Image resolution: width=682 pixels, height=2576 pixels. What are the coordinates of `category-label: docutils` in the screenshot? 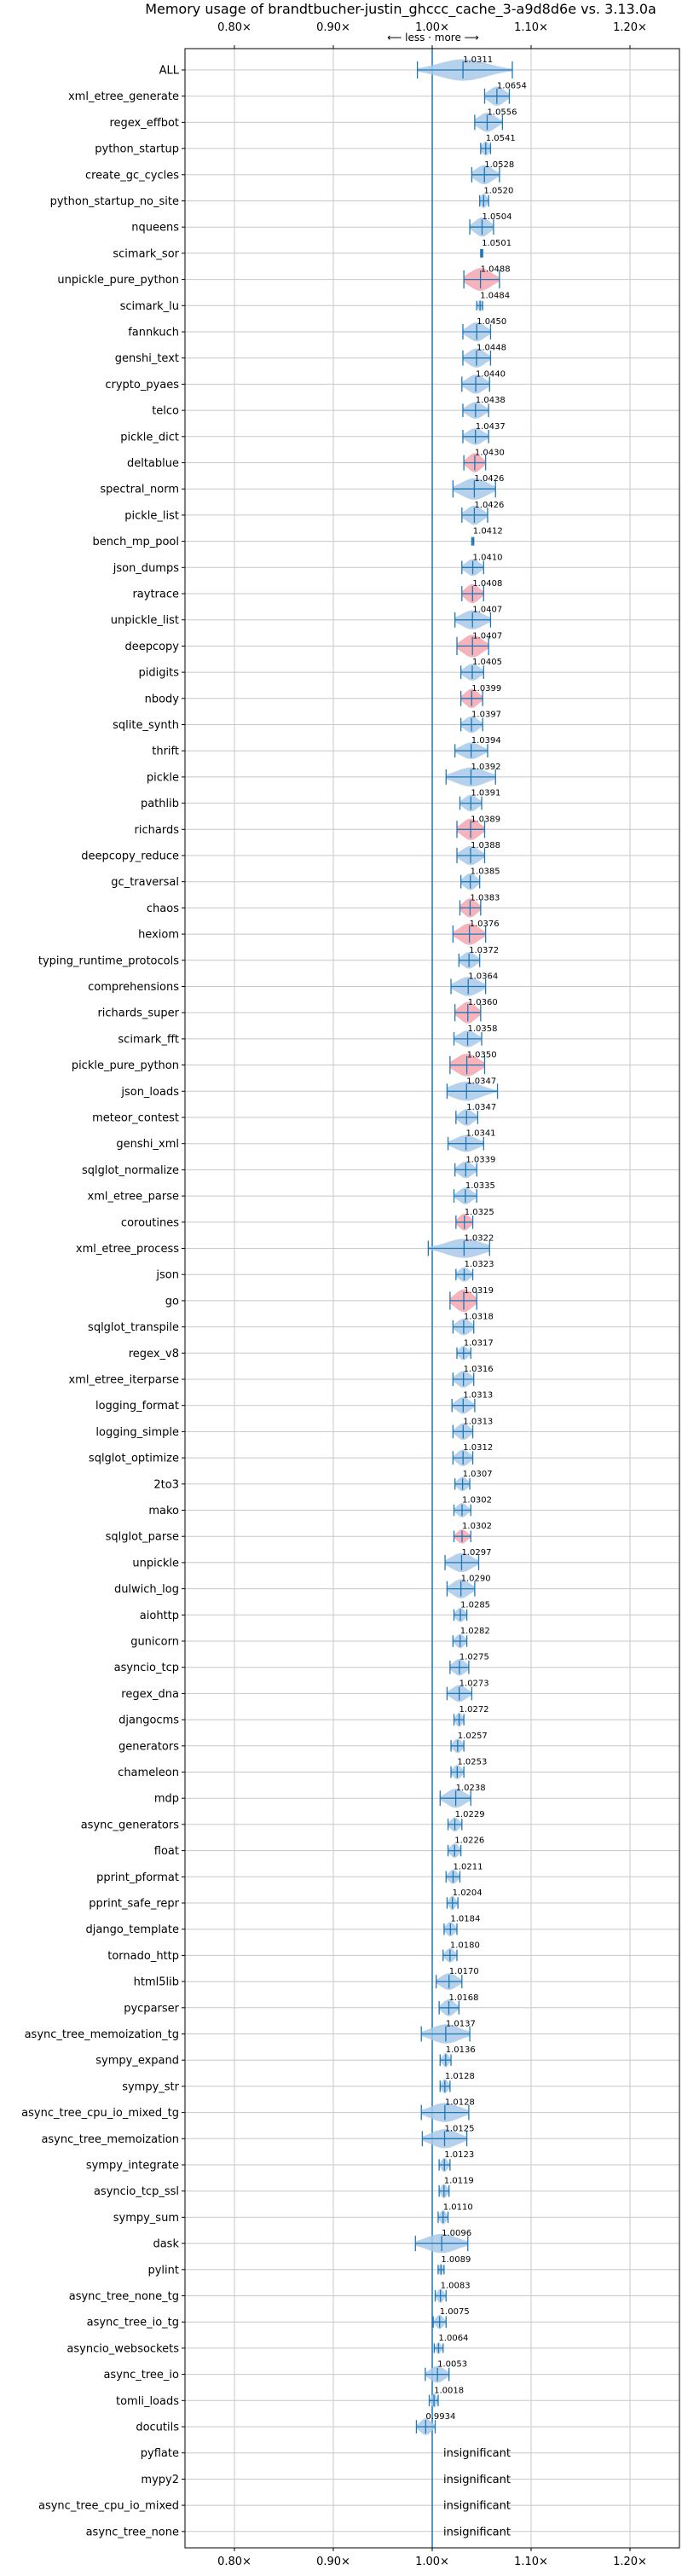 It's located at (157, 2428).